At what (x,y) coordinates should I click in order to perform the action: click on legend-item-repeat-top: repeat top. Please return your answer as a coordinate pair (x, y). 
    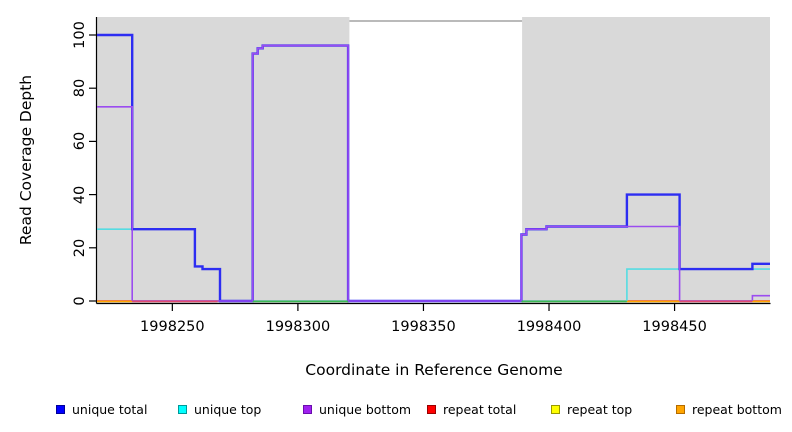
    Looking at the image, I should click on (591, 409).